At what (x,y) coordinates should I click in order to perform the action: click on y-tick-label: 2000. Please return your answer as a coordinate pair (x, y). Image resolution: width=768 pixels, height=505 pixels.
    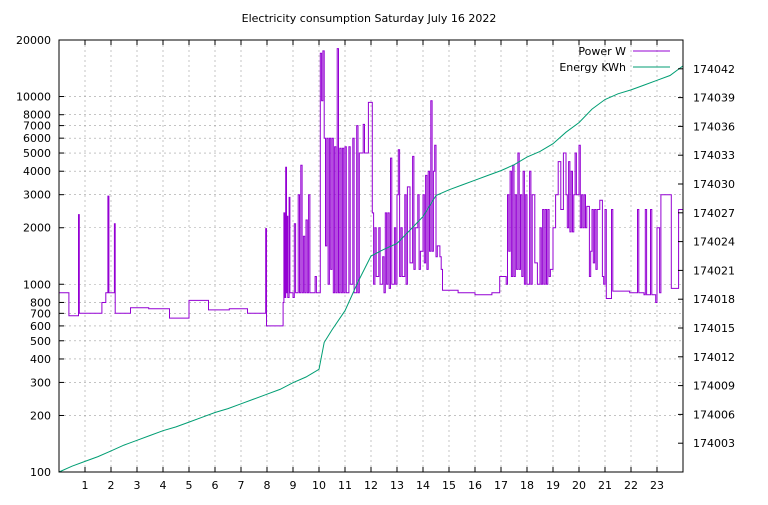
    Looking at the image, I should click on (37, 228).